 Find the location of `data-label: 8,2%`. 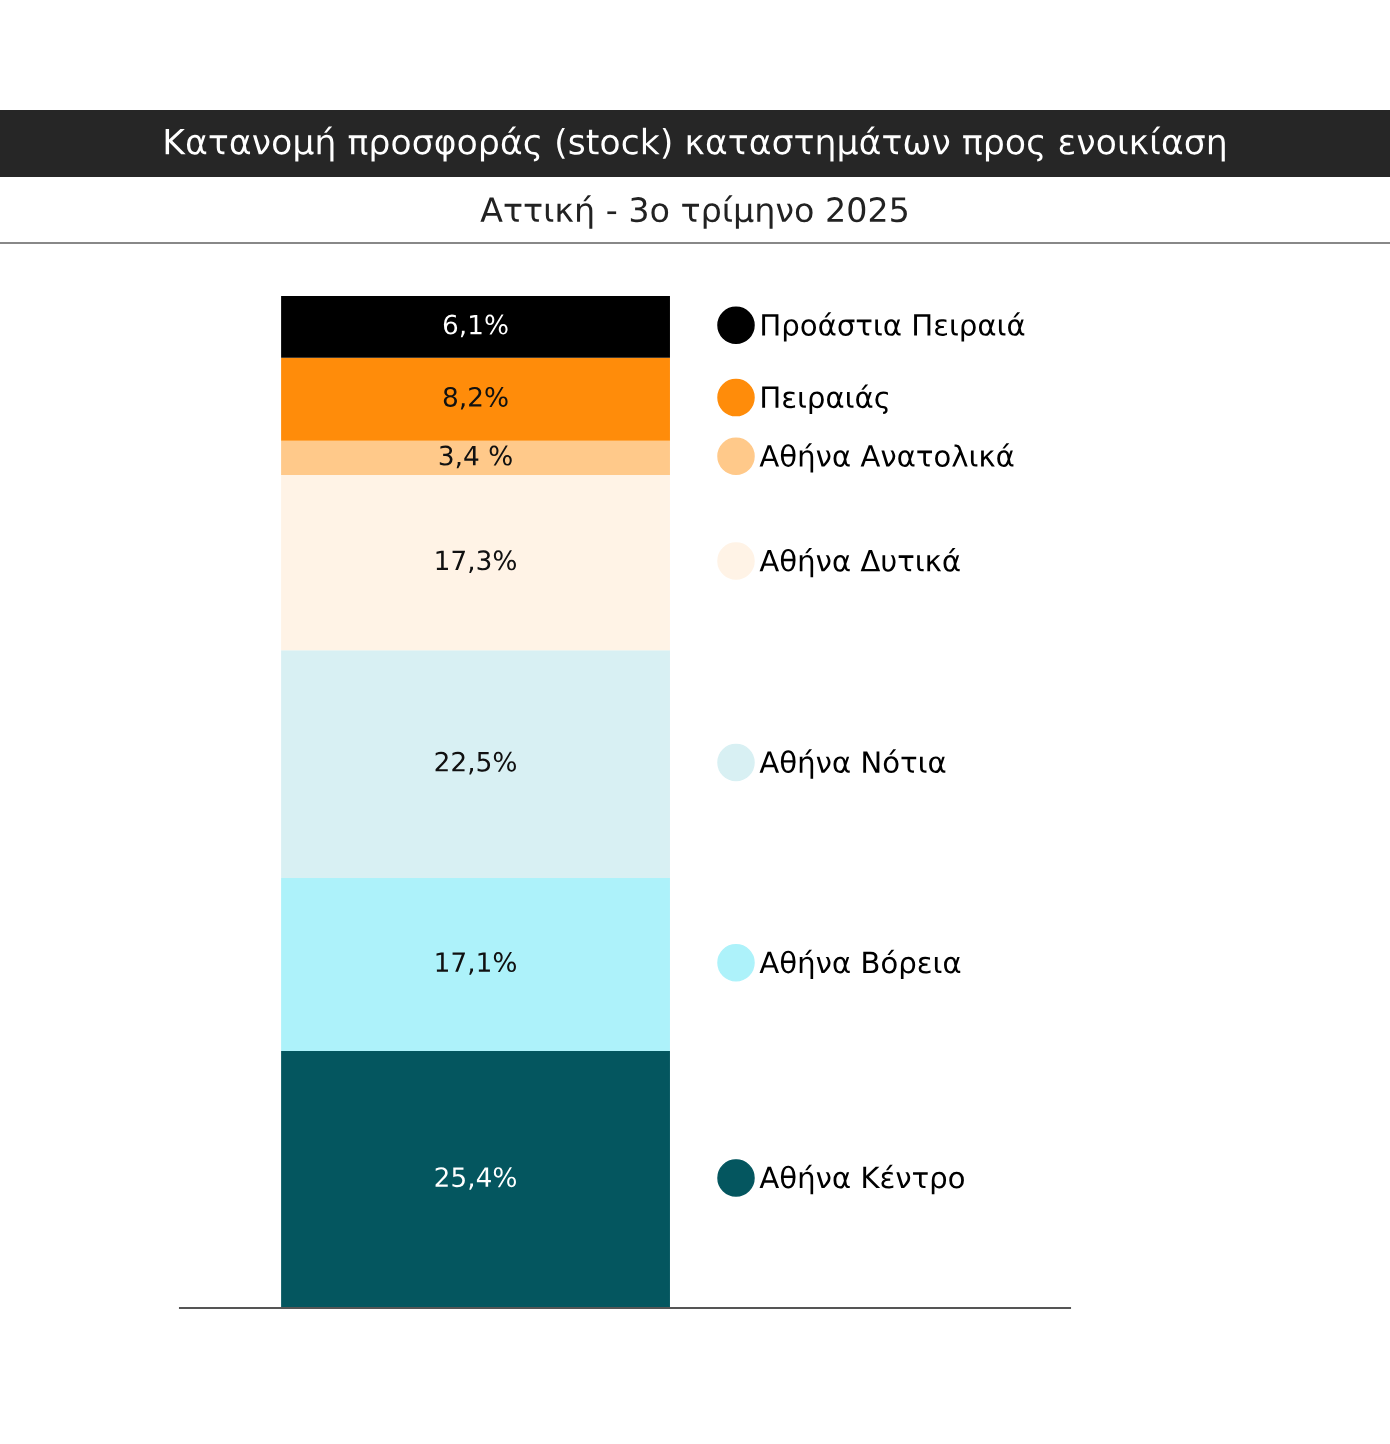

data-label: 8,2% is located at coordinates (475, 398).